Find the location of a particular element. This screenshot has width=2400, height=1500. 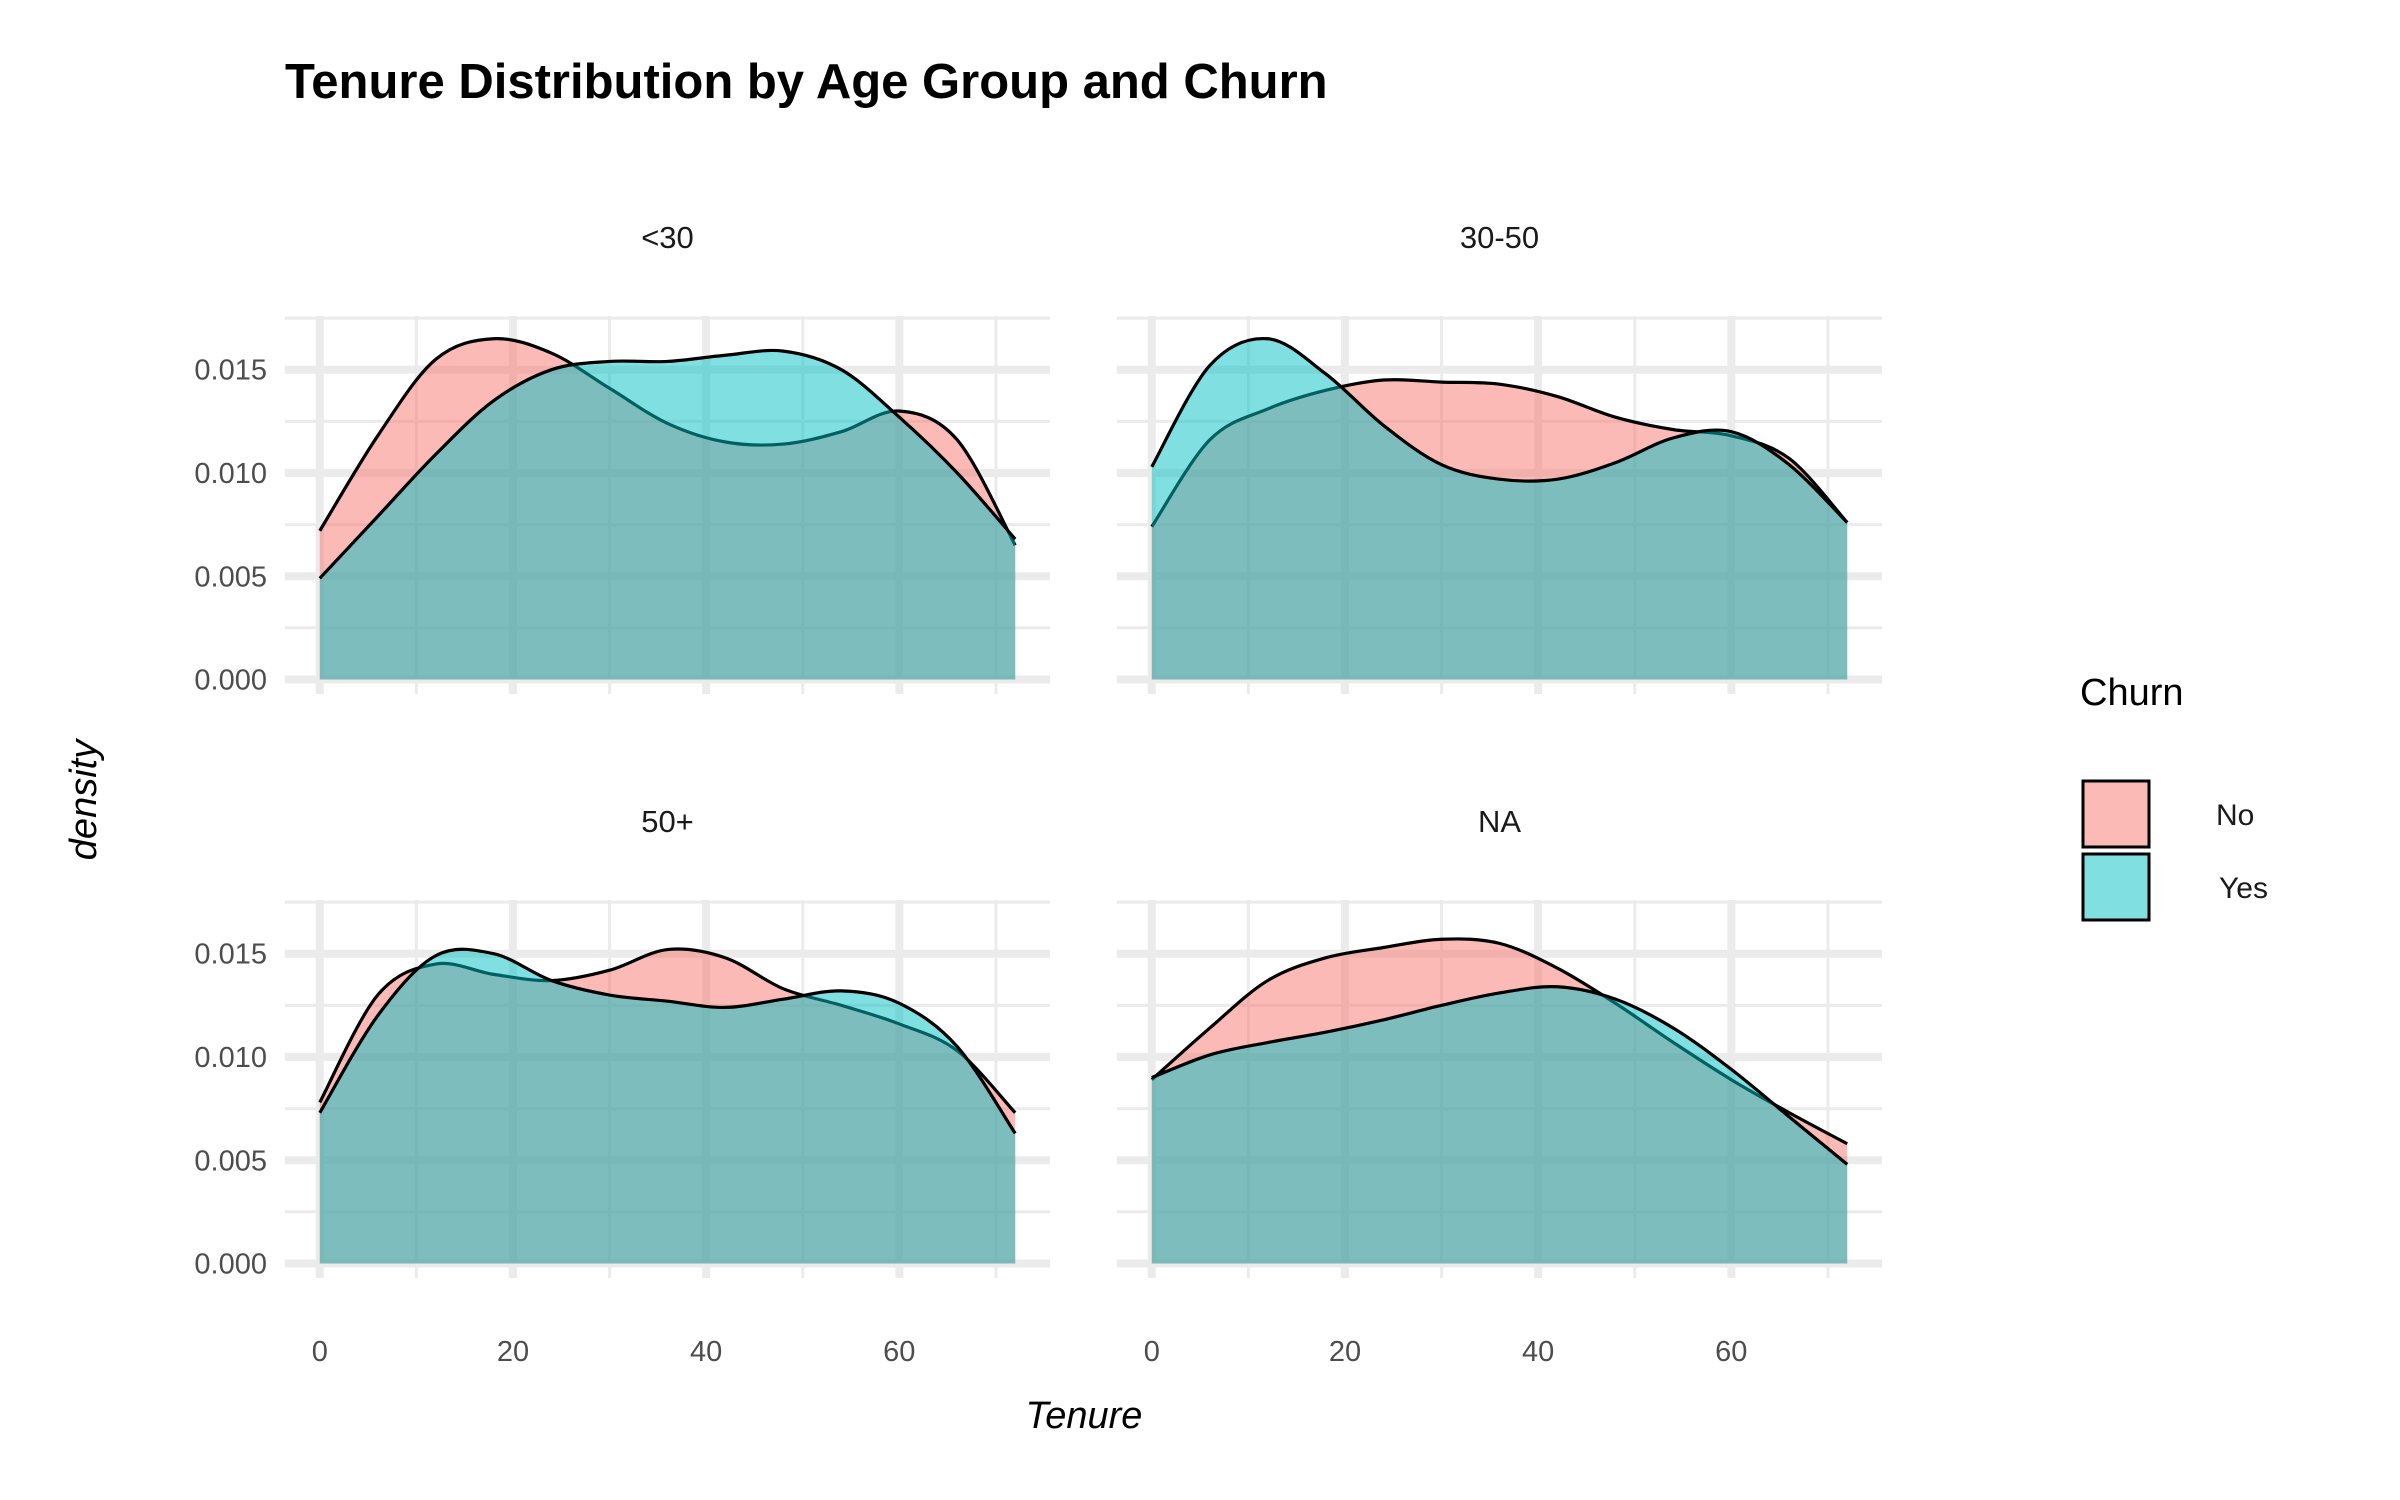

facet-panel: NA 0 20 40 60 is located at coordinates (1499, 1086).